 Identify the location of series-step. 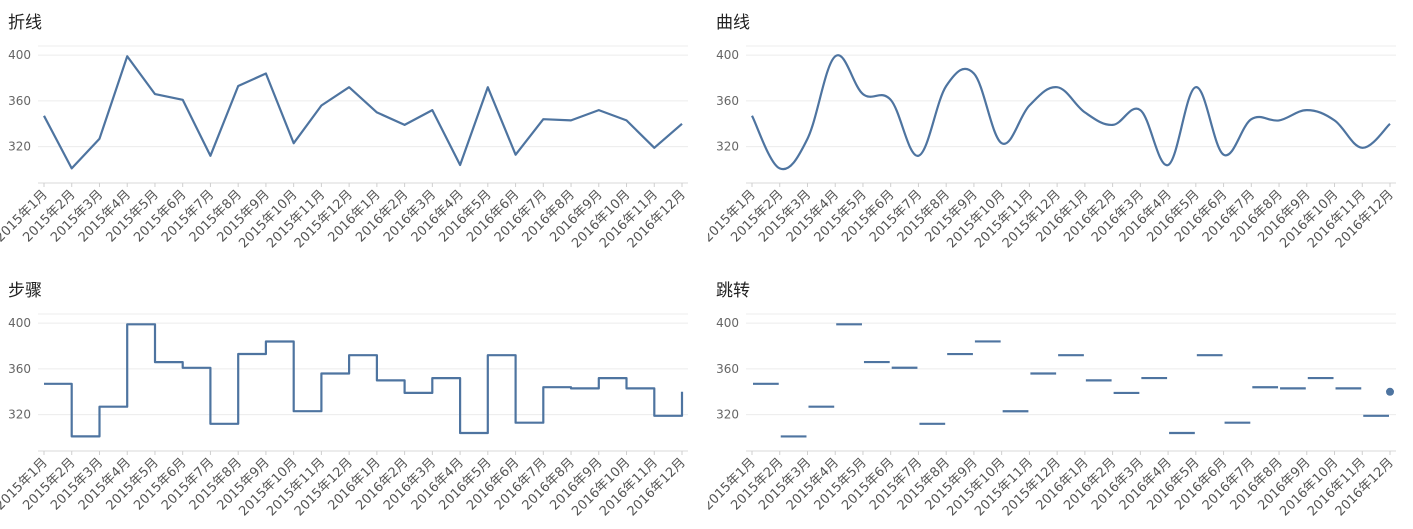
(364, 380).